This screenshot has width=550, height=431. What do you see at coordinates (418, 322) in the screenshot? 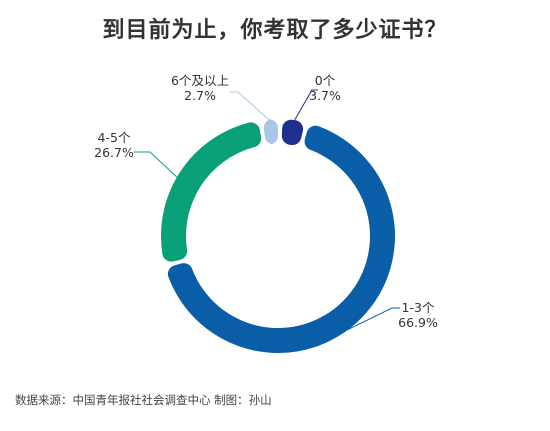
I see `slice-label-1-value: 66.9%` at bounding box center [418, 322].